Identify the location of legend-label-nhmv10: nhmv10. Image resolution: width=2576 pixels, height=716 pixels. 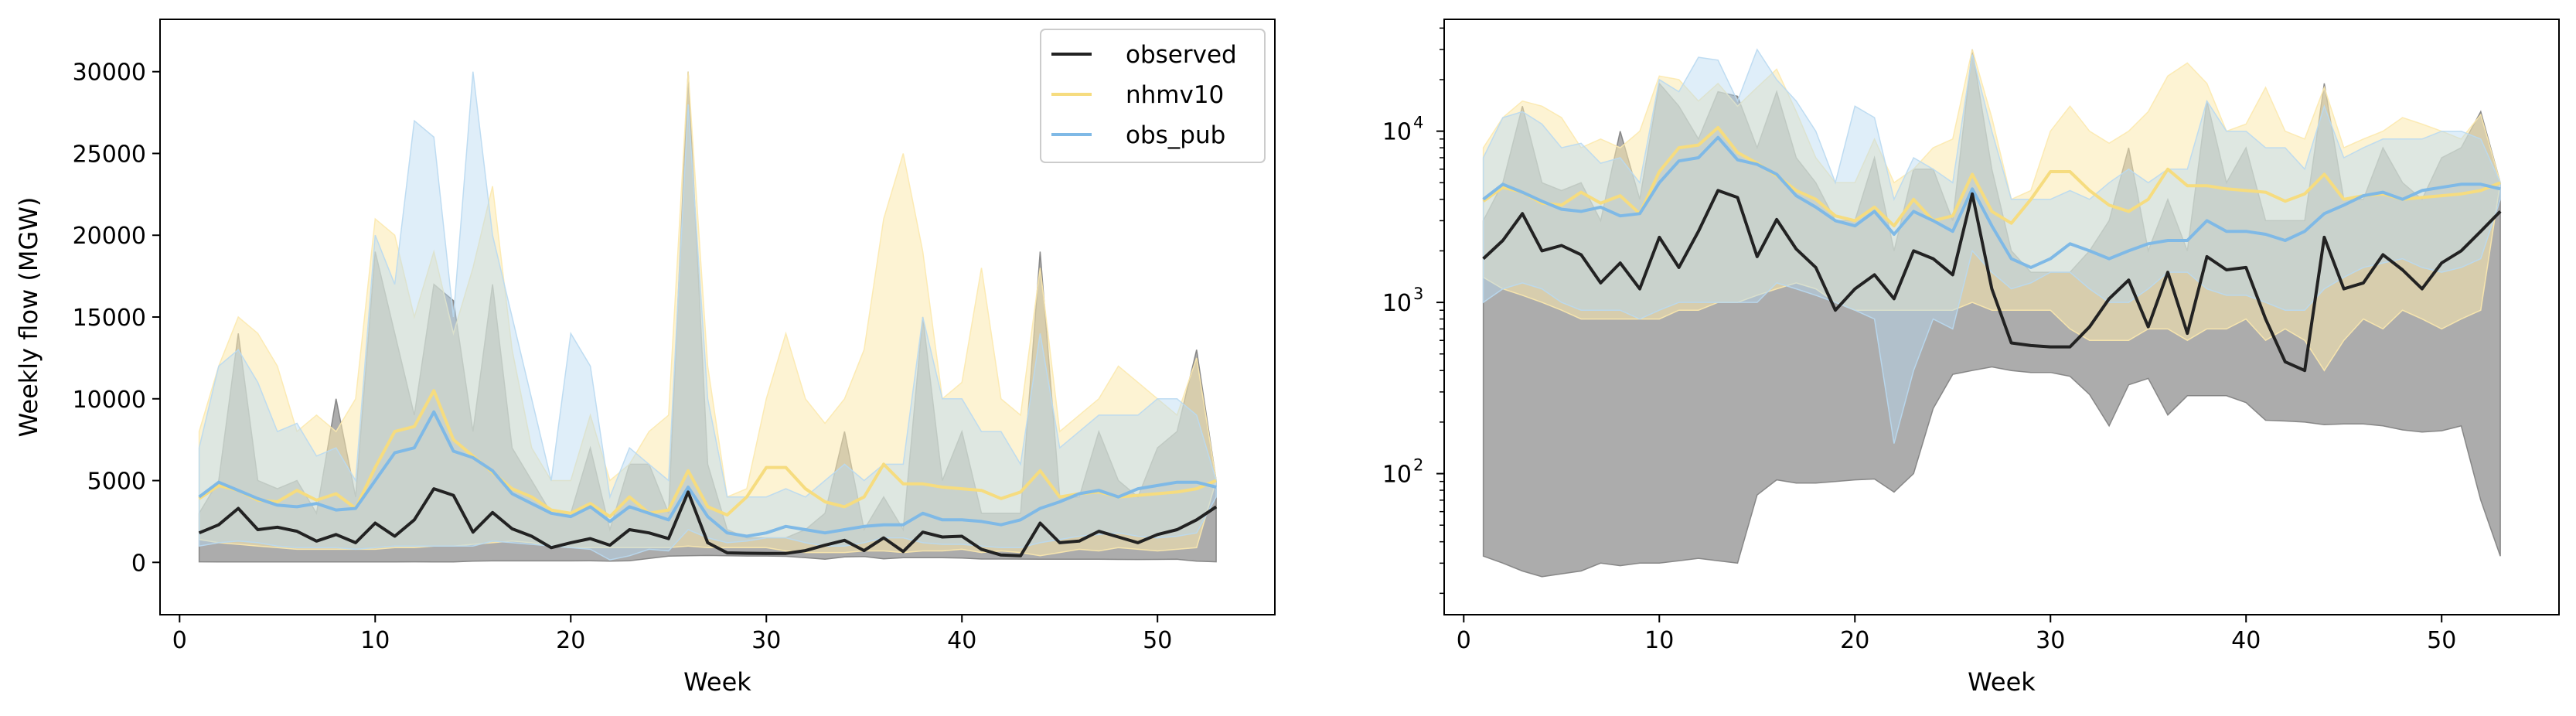
(1175, 95).